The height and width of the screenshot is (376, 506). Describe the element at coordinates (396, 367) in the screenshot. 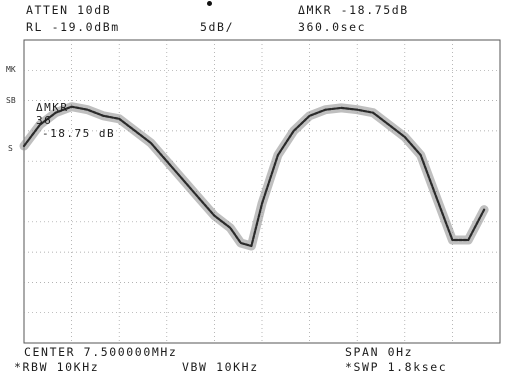

I see `sweep-label: *SWP 1.8ksec` at that location.